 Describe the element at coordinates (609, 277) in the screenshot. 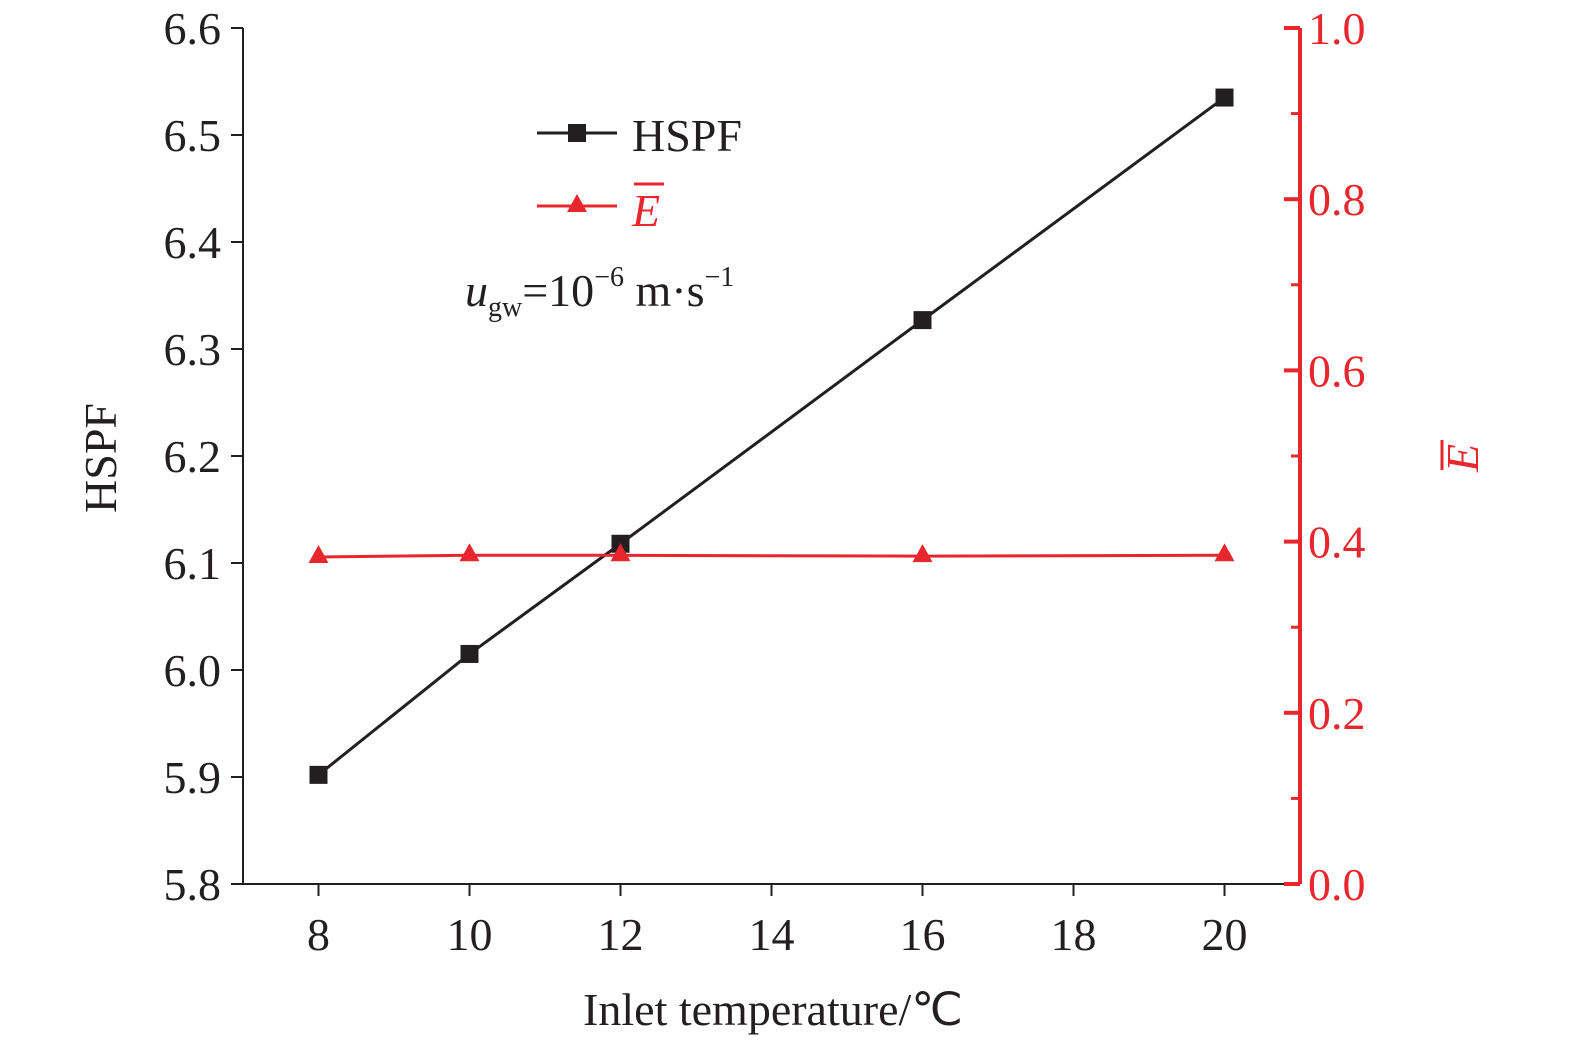

I see `annotation-exp: −6` at that location.